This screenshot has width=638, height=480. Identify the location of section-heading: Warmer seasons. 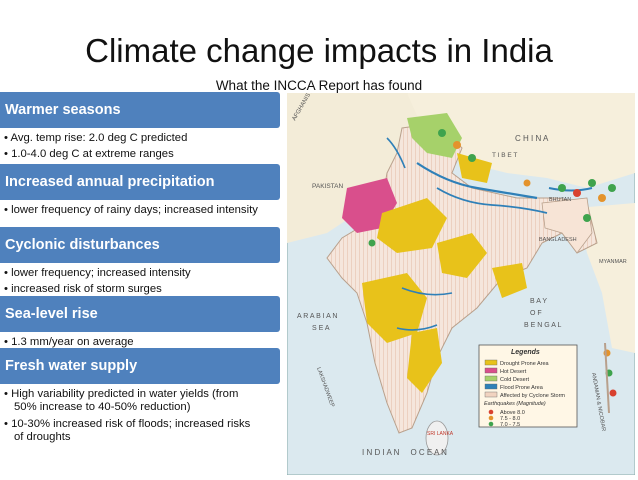
(140, 110).